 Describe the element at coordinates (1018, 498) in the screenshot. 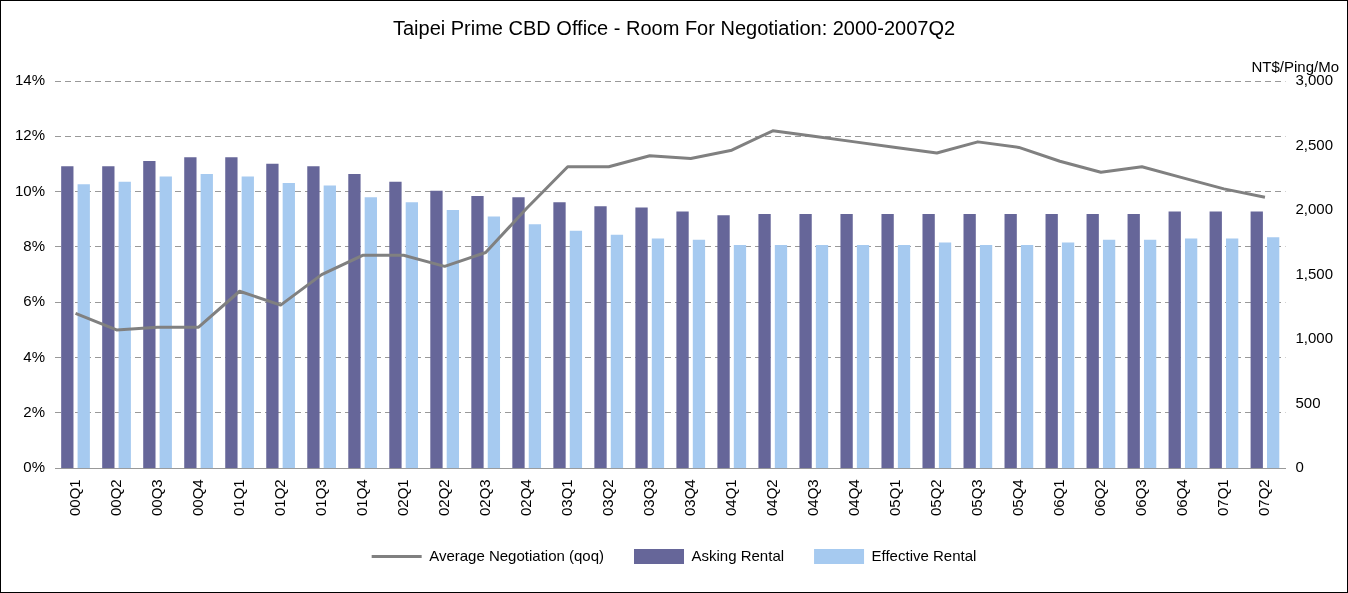

I see `x-tick-label: 05Q4` at that location.